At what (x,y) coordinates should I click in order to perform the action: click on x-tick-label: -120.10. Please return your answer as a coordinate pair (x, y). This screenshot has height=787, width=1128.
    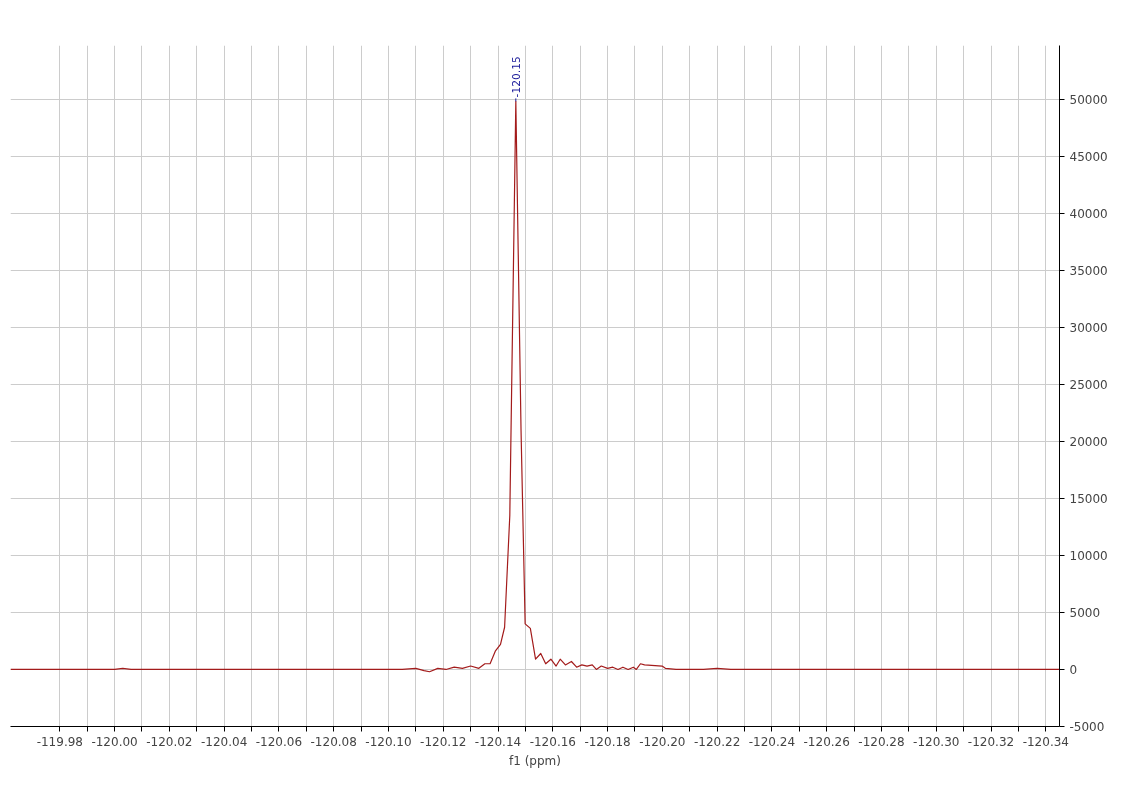
    Looking at the image, I should click on (388, 741).